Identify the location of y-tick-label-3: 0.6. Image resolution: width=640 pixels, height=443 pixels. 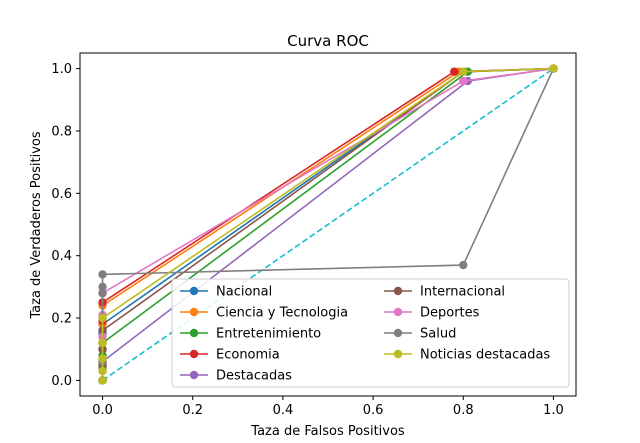
(61, 194).